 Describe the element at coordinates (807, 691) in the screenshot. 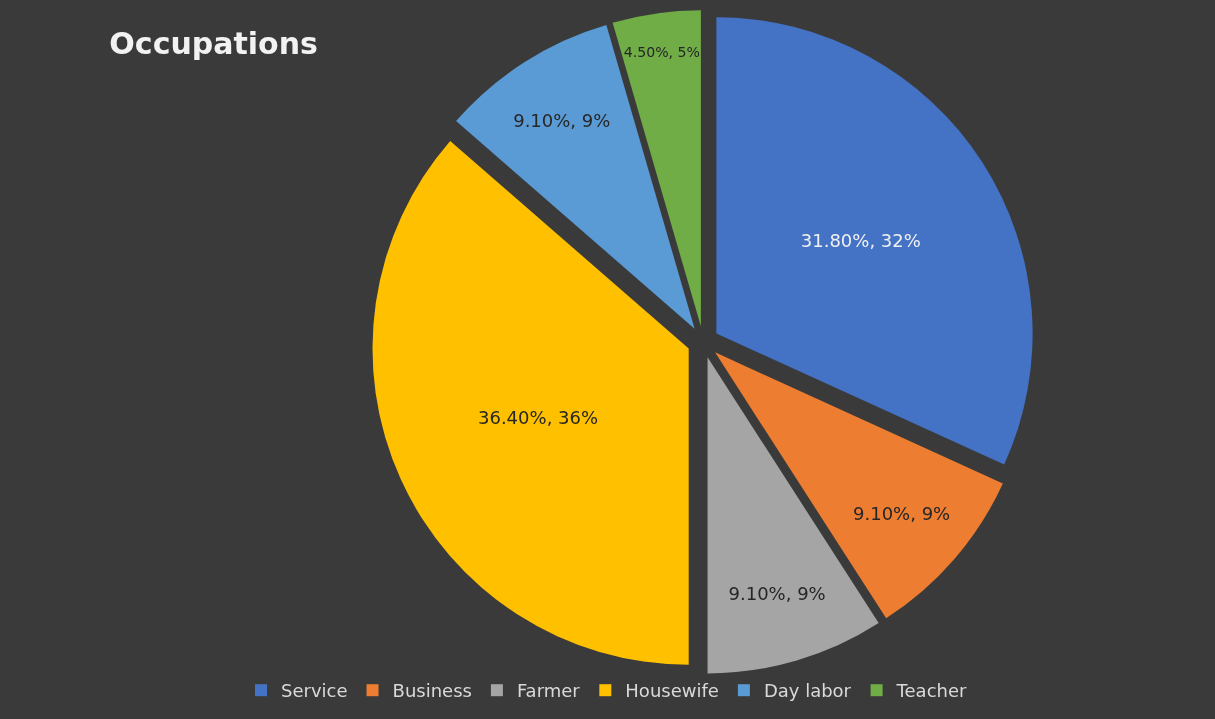

I see `legend-label: Day labor` at that location.